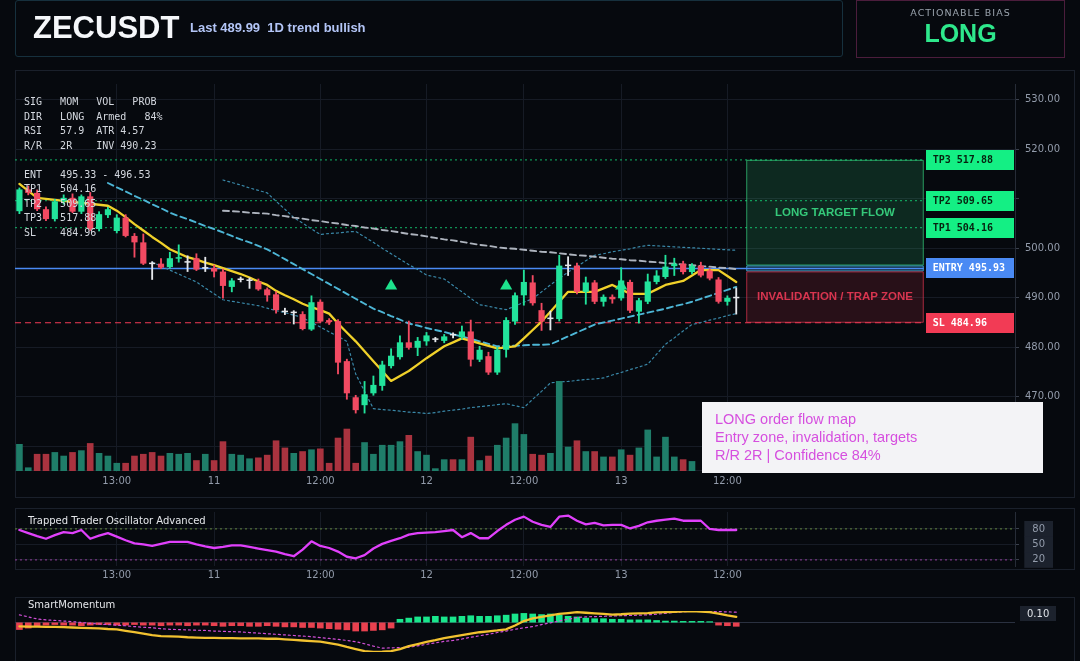 The width and height of the screenshot is (1080, 661). What do you see at coordinates (178, 253) in the screenshot?
I see `candlestick` at bounding box center [178, 253].